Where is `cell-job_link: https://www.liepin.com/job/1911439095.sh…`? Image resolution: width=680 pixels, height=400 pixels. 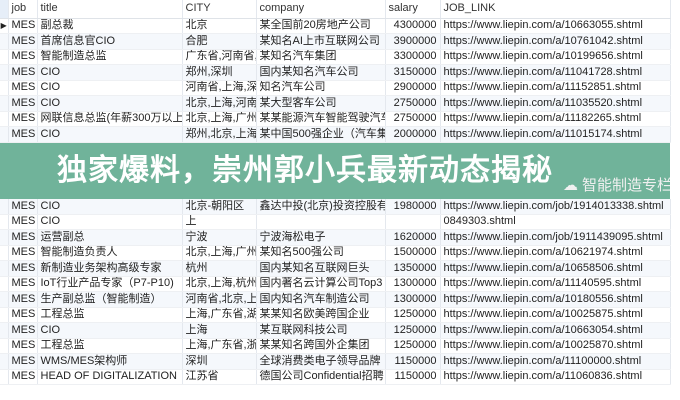
cell-job_link: https://www.liepin.com/job/1911439095.sh… is located at coordinates (555, 237).